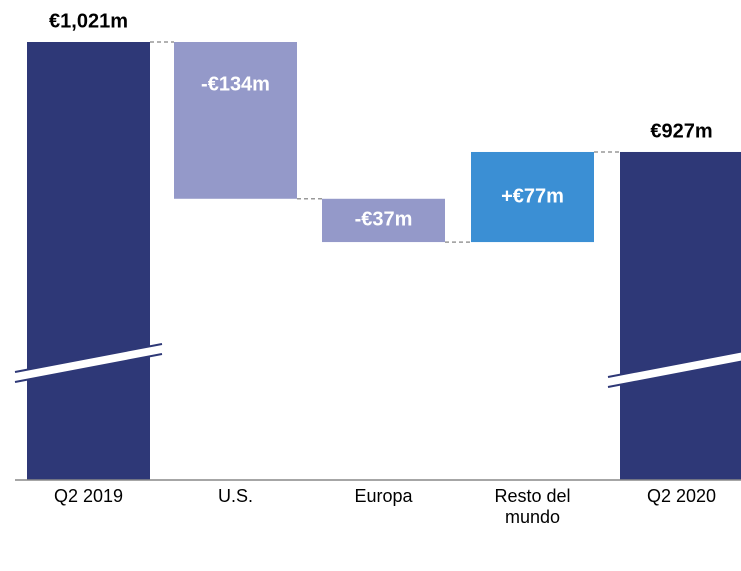 This screenshot has height=571, width=741. What do you see at coordinates (532, 506) in the screenshot?
I see `x-tick-label: Resto del mundo` at bounding box center [532, 506].